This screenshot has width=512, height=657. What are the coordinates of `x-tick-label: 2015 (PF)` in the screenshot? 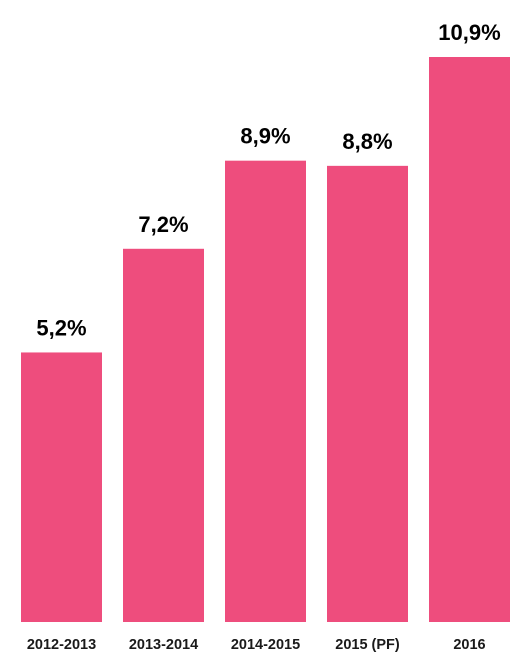 It's located at (367, 645).